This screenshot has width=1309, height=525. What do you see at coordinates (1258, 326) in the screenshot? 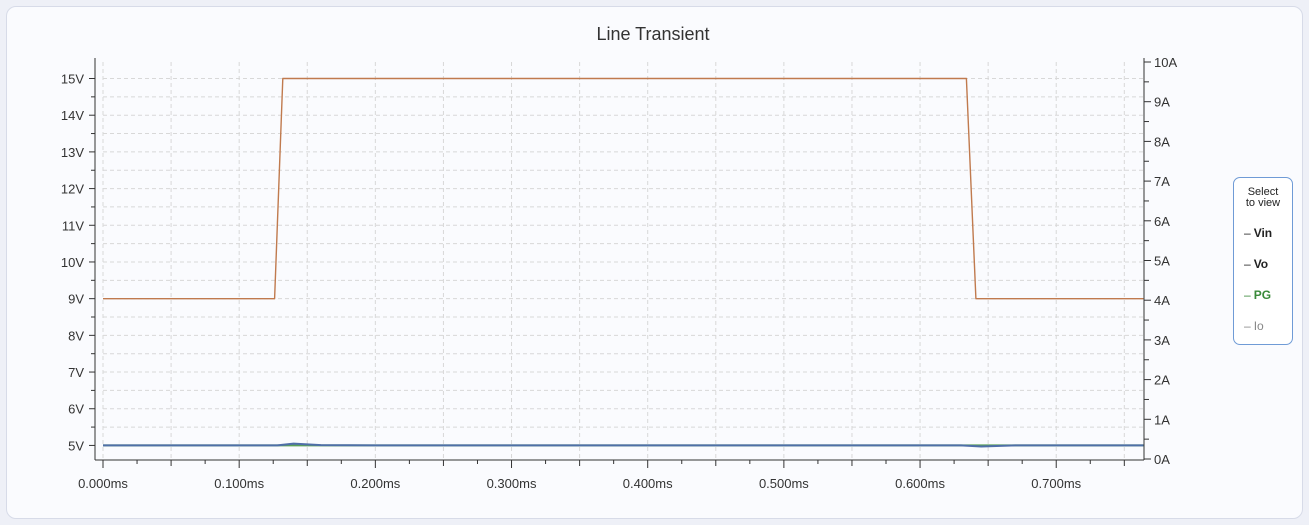
I see `legend-label-io: Io` at bounding box center [1258, 326].